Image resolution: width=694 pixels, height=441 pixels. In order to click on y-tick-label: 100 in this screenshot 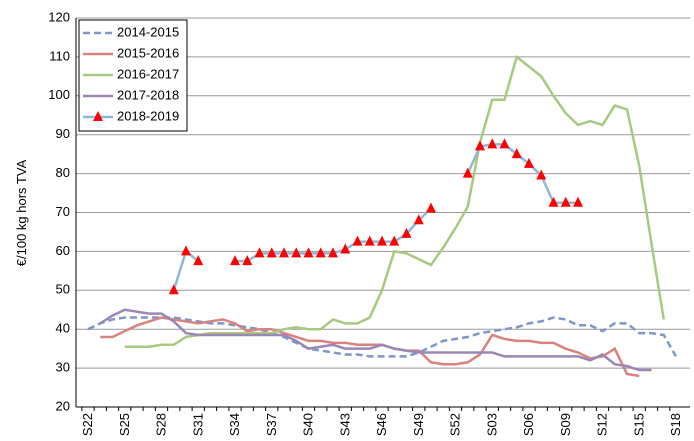, I will do `click(59, 94)`.